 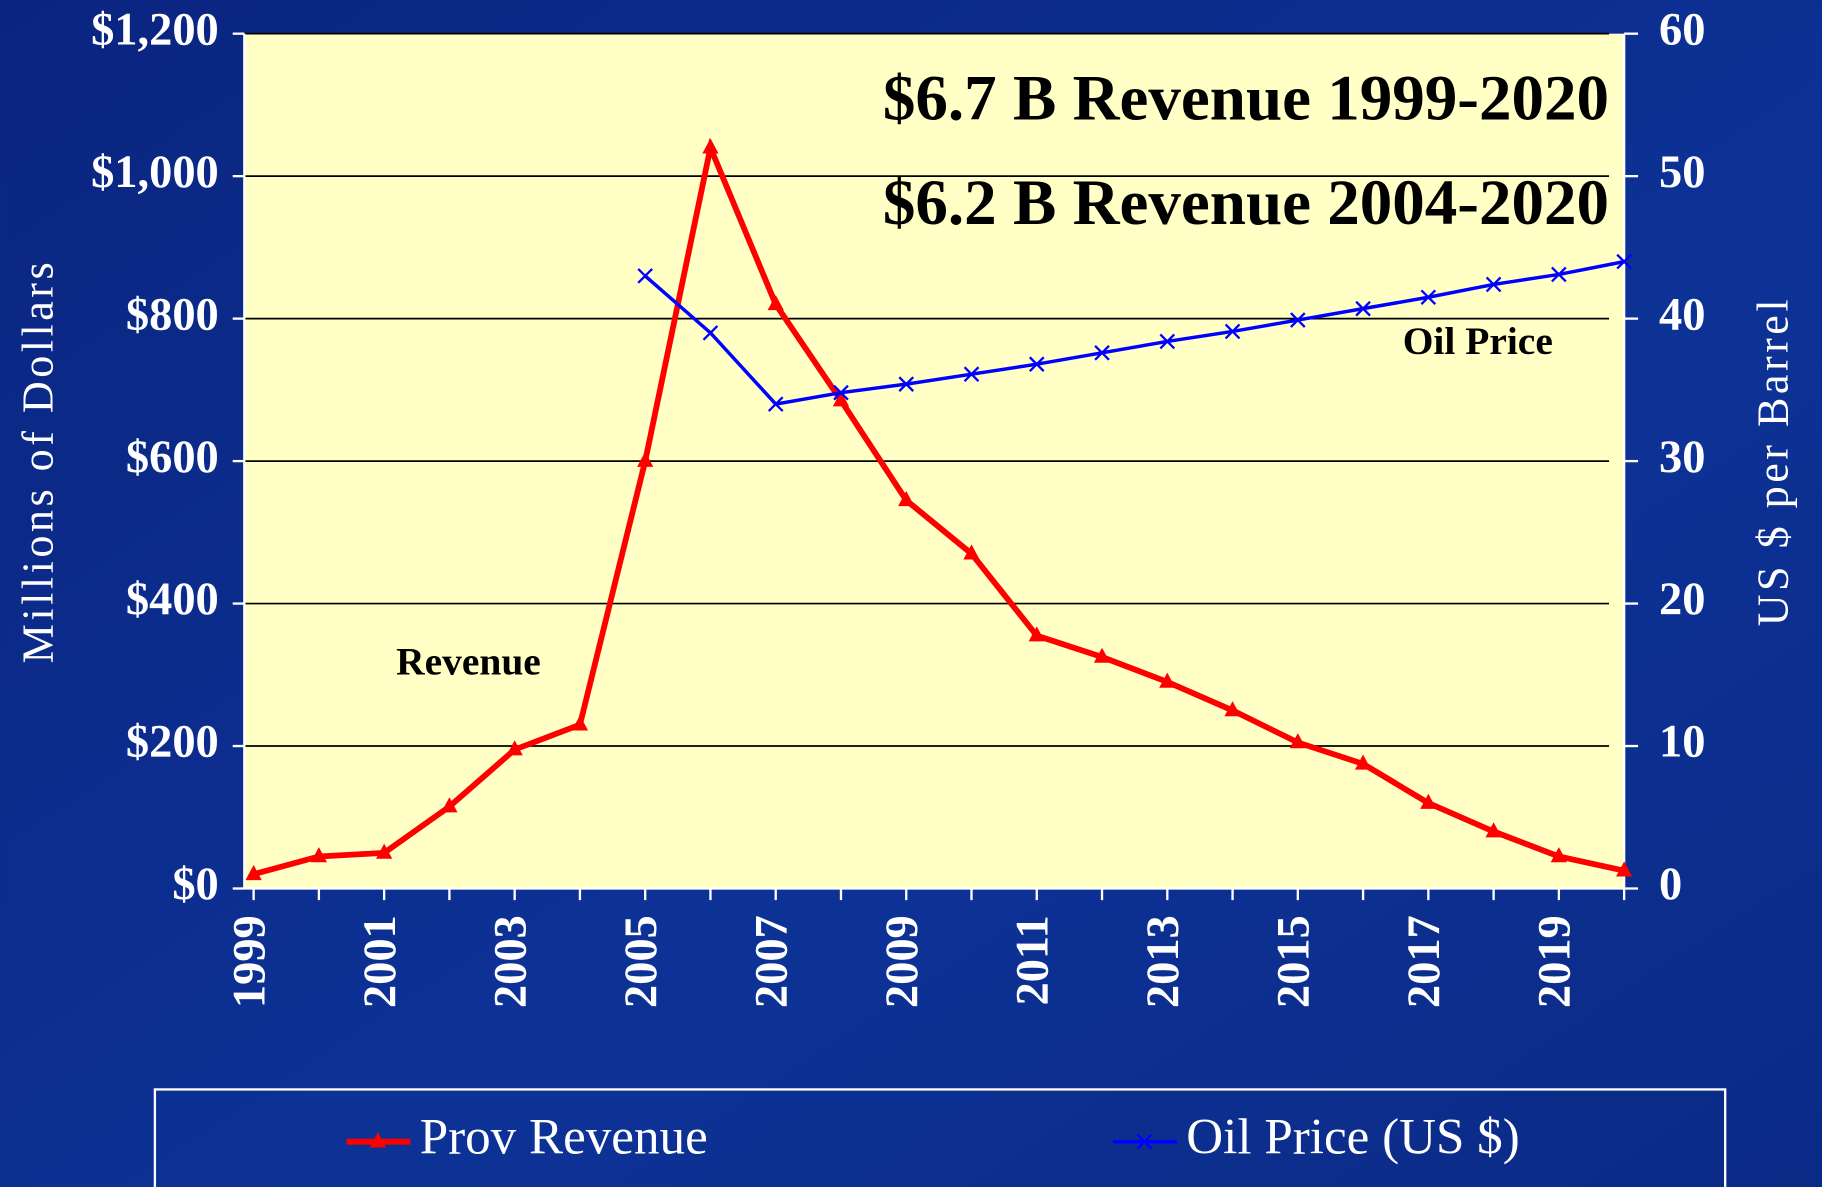 I want to click on x-tick-label: 2007, so click(x=771, y=961).